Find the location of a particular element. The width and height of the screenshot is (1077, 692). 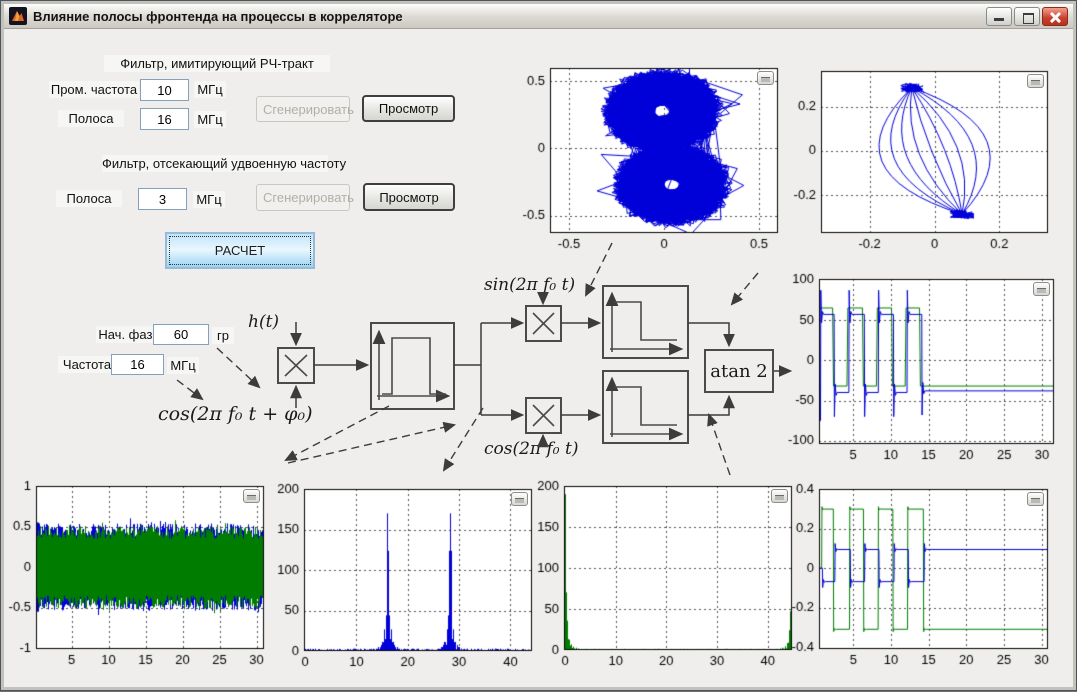

plot-phase-vs-time is located at coordinates (924, 369).